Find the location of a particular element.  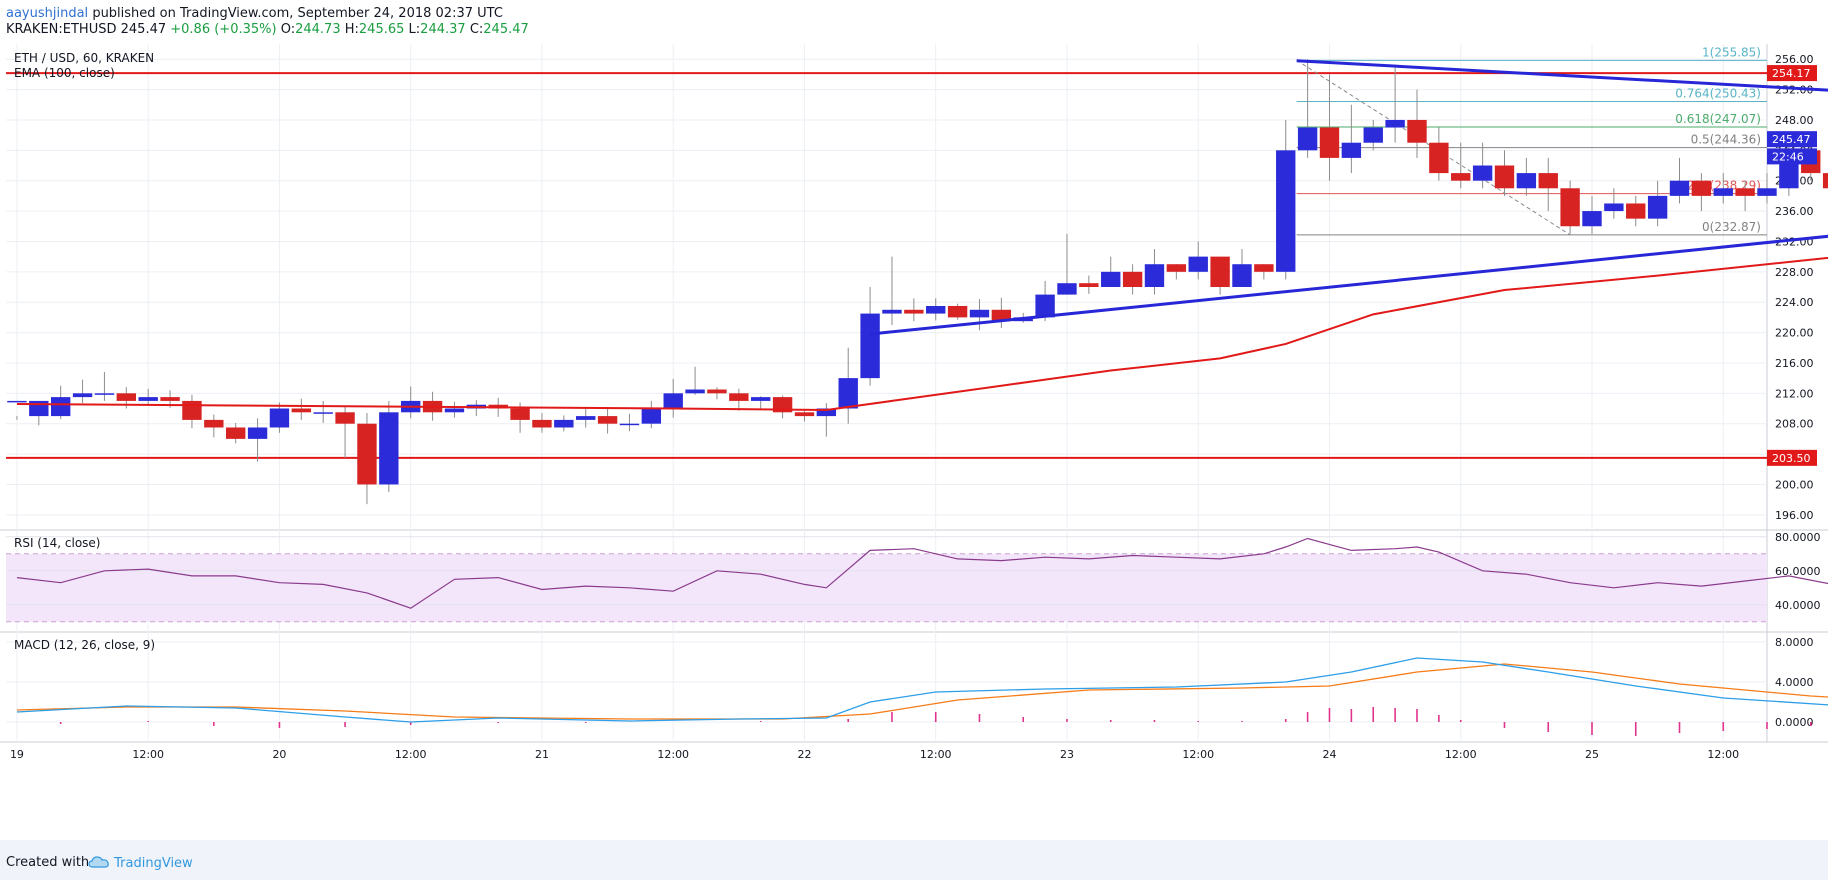

price-tick-label: 200.00 is located at coordinates (1794, 484).